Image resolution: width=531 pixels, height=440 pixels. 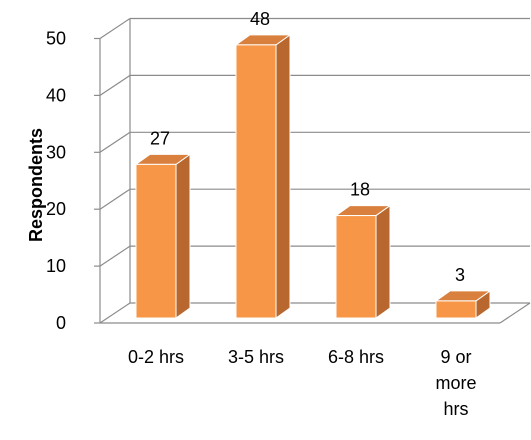 I want to click on y-tick-label: 40, so click(x=56, y=95).